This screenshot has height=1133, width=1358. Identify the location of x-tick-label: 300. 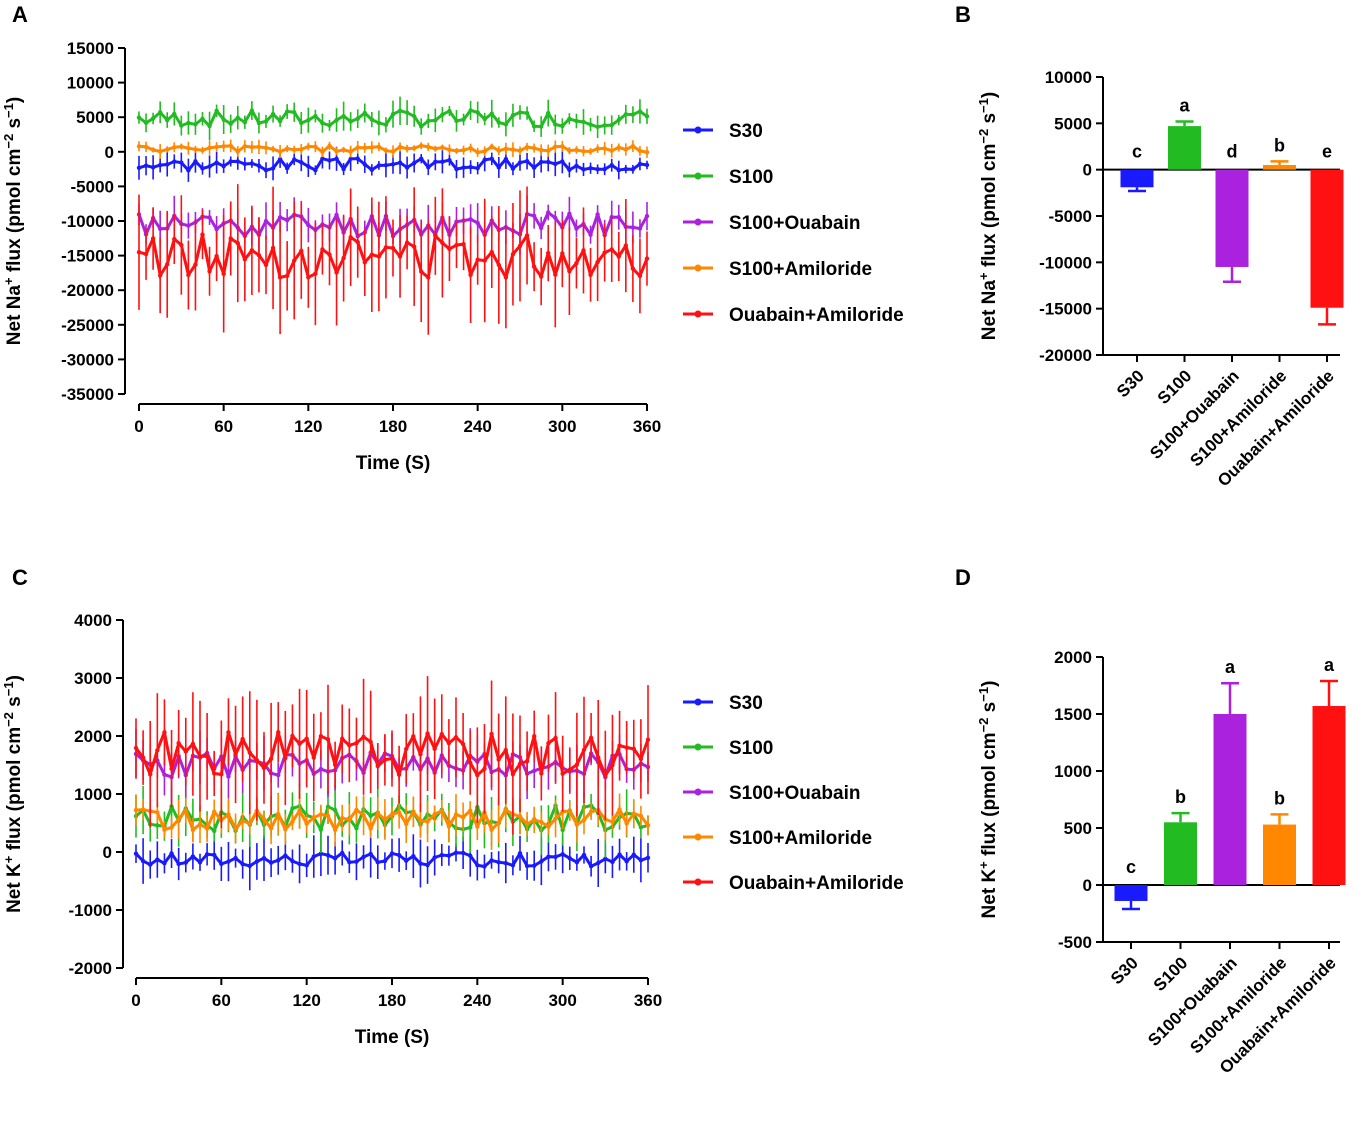
(562, 426).